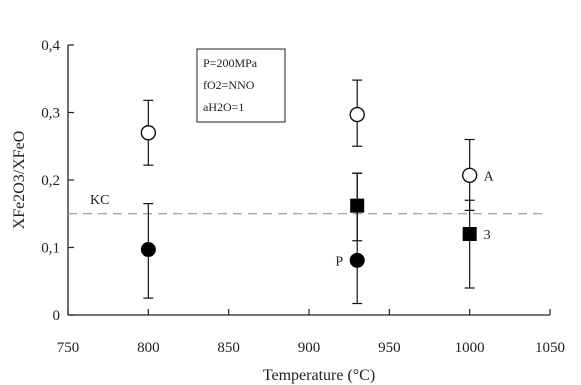 Image resolution: width=581 pixels, height=385 pixels. I want to click on x-tick-label: 1000, so click(470, 348).